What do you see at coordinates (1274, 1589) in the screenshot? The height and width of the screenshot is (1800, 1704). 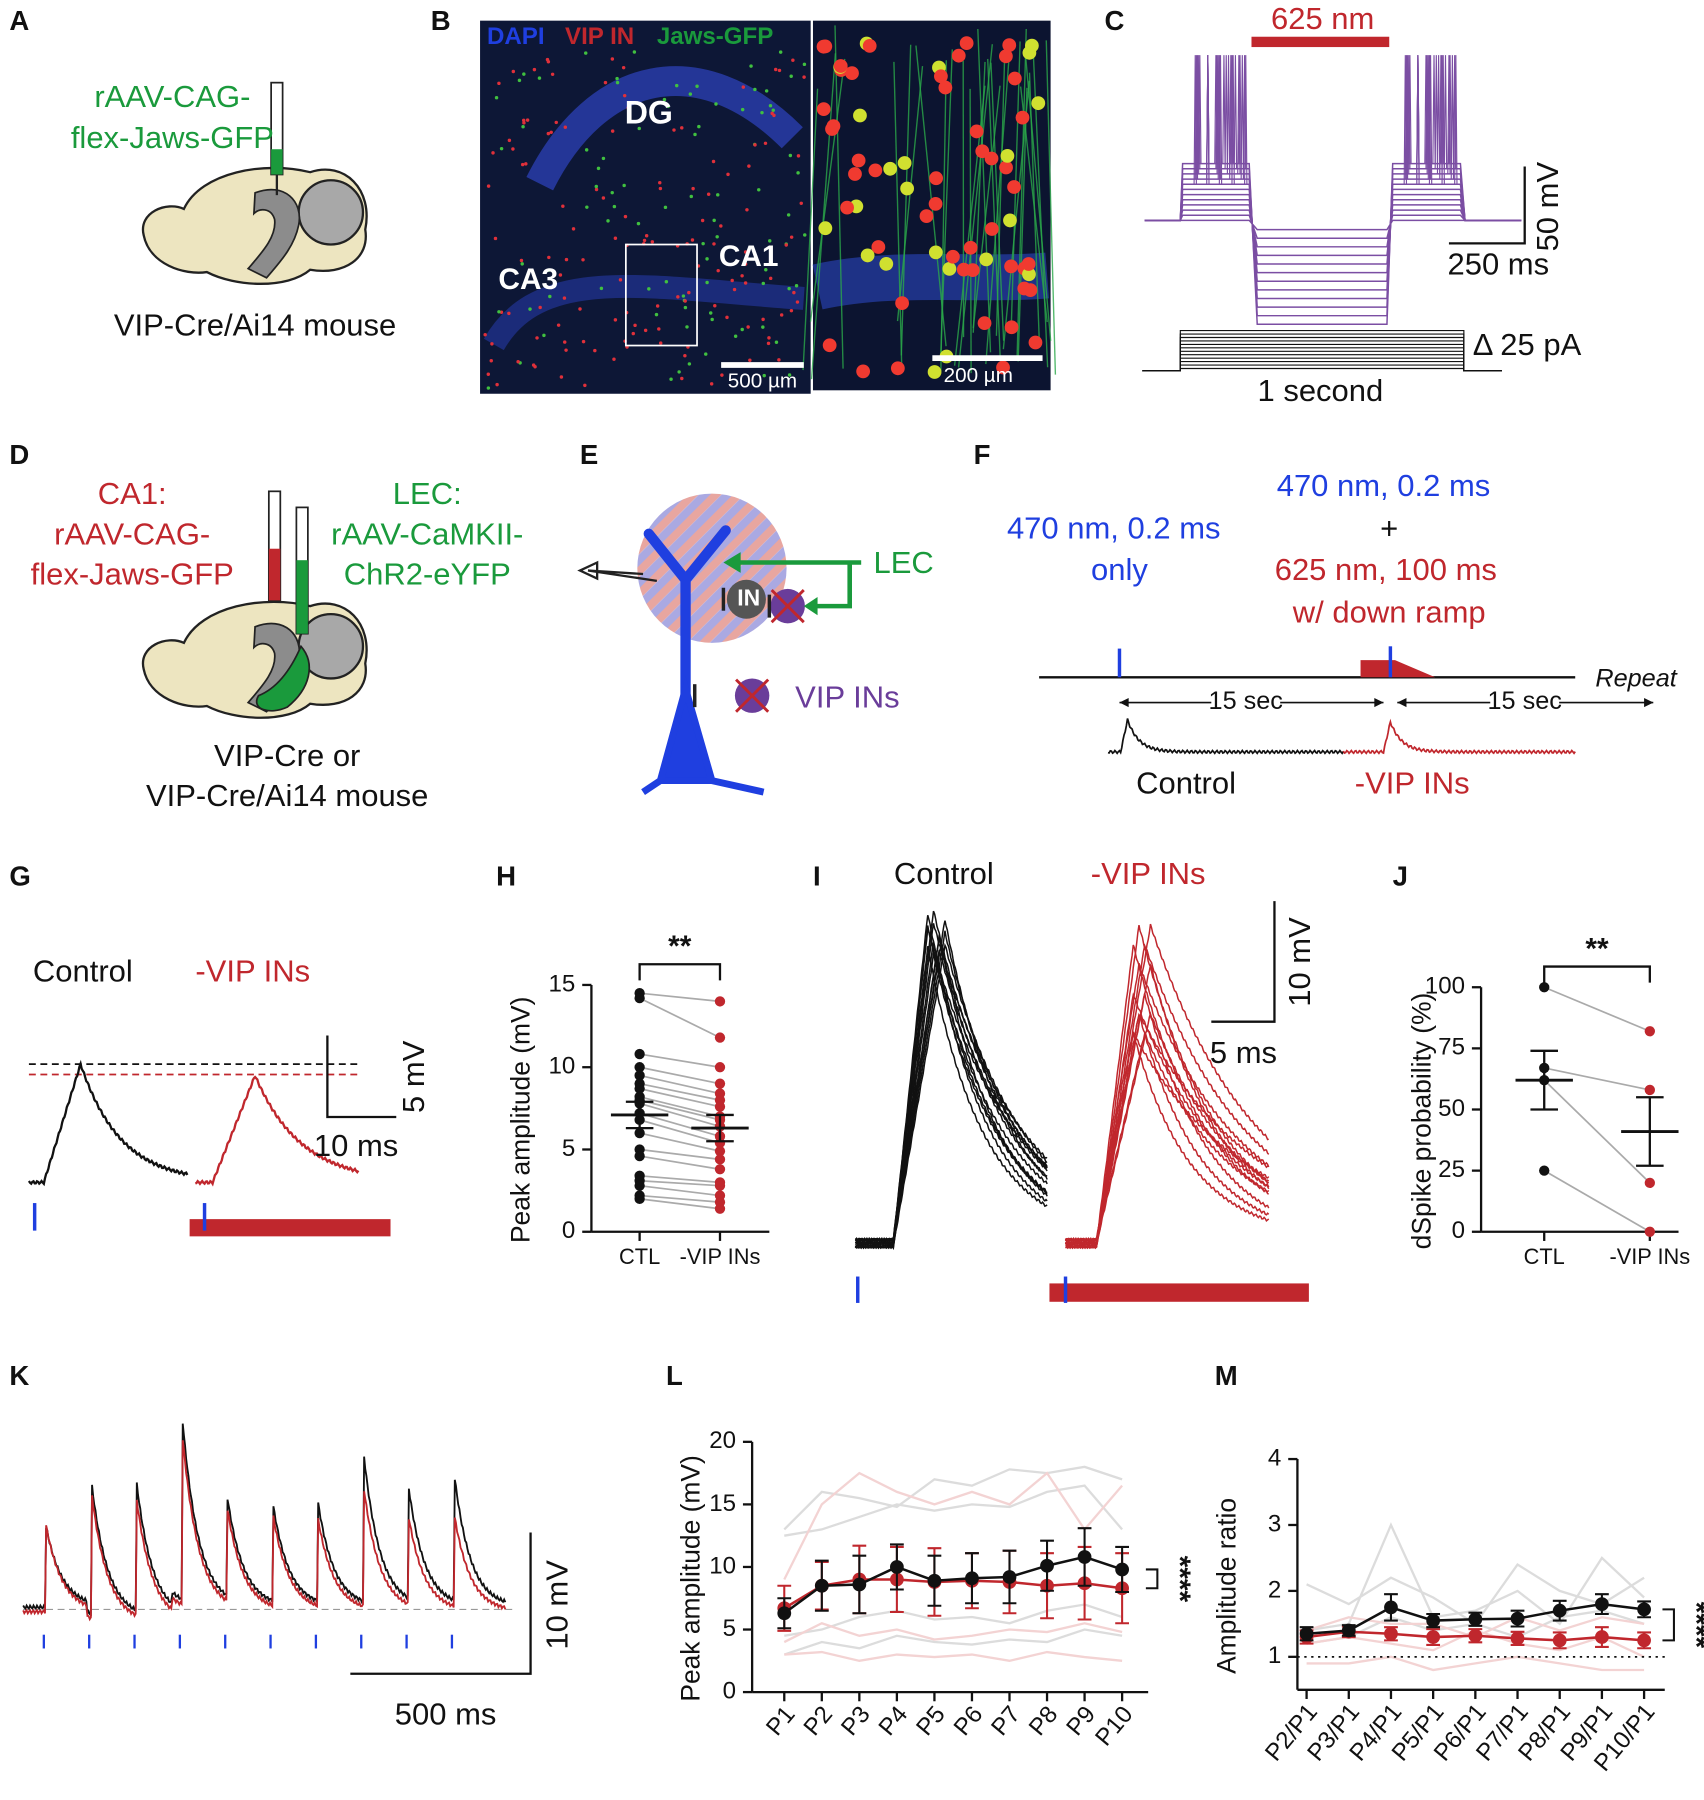 I see `y-tick-label: 2` at bounding box center [1274, 1589].